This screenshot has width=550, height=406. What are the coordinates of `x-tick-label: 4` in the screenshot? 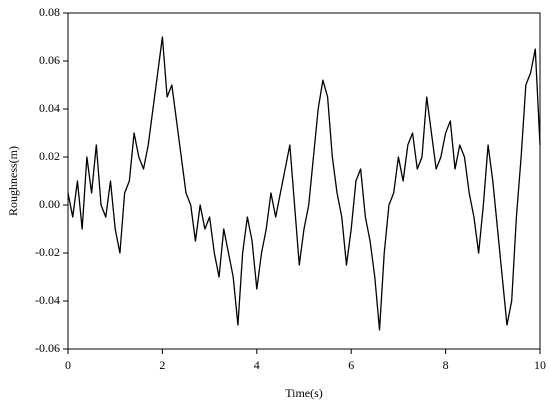 It's located at (257, 365).